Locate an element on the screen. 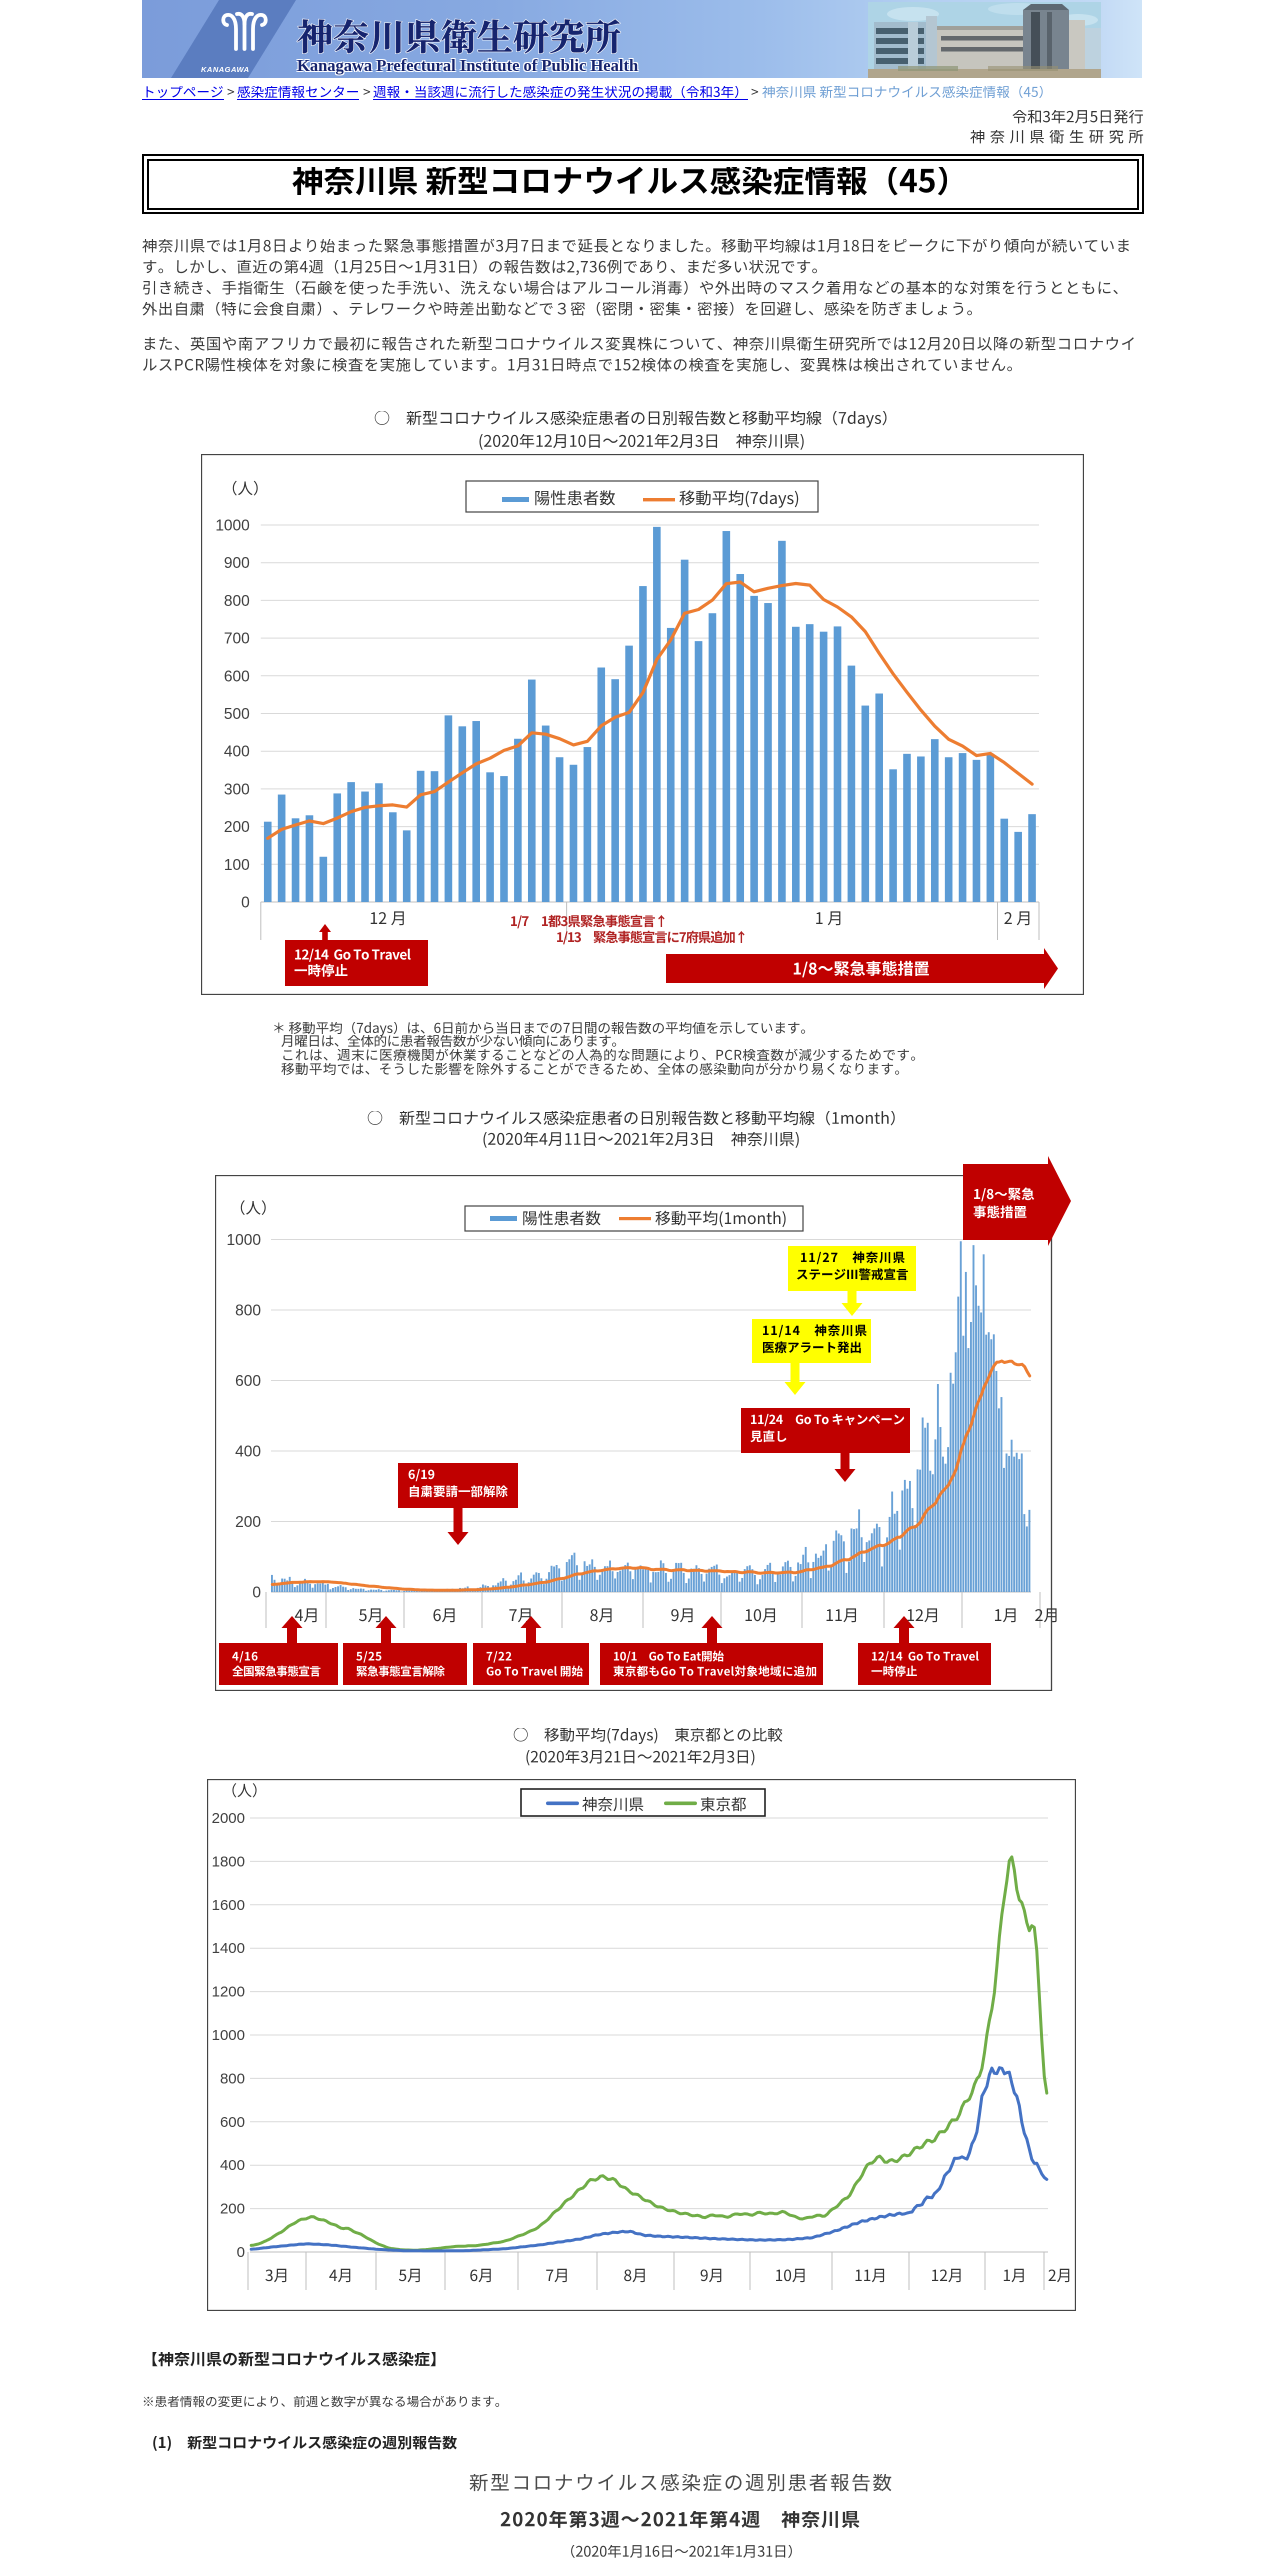 The image size is (1284, 2568). svg-text: 2000 is located at coordinates (228, 1818).